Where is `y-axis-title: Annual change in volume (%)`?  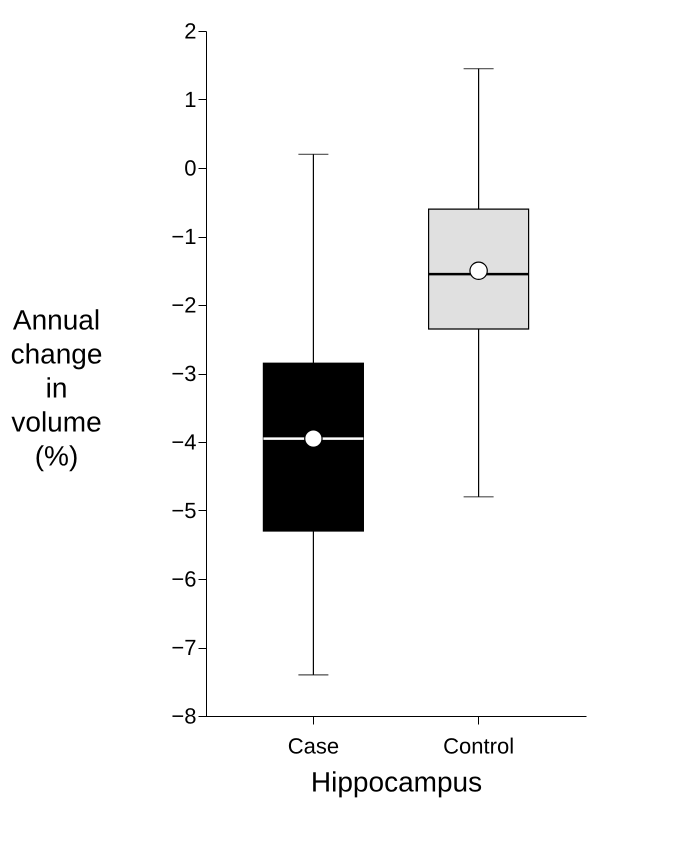 y-axis-title: Annual change in volume (%) is located at coordinates (56, 388).